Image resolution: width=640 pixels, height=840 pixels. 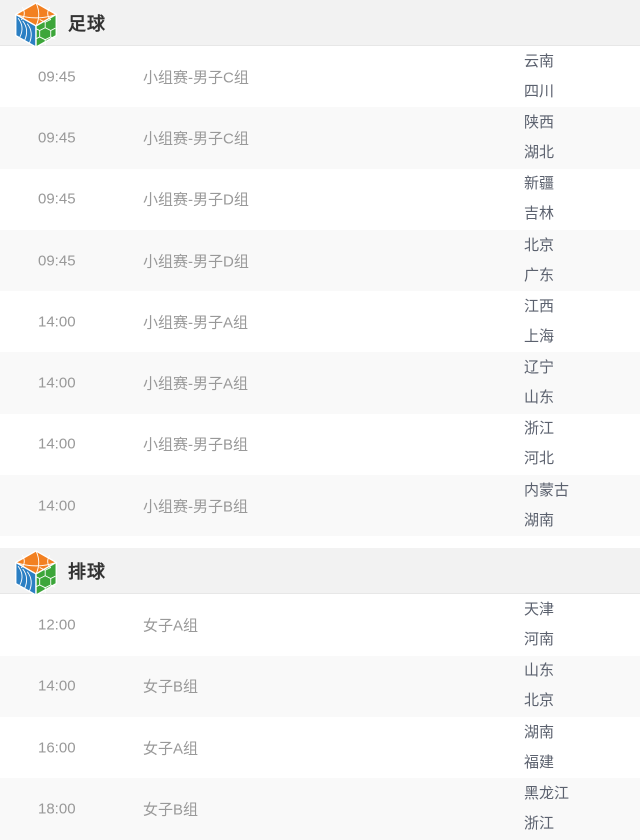 I want to click on team-name: 云南, so click(x=539, y=61).